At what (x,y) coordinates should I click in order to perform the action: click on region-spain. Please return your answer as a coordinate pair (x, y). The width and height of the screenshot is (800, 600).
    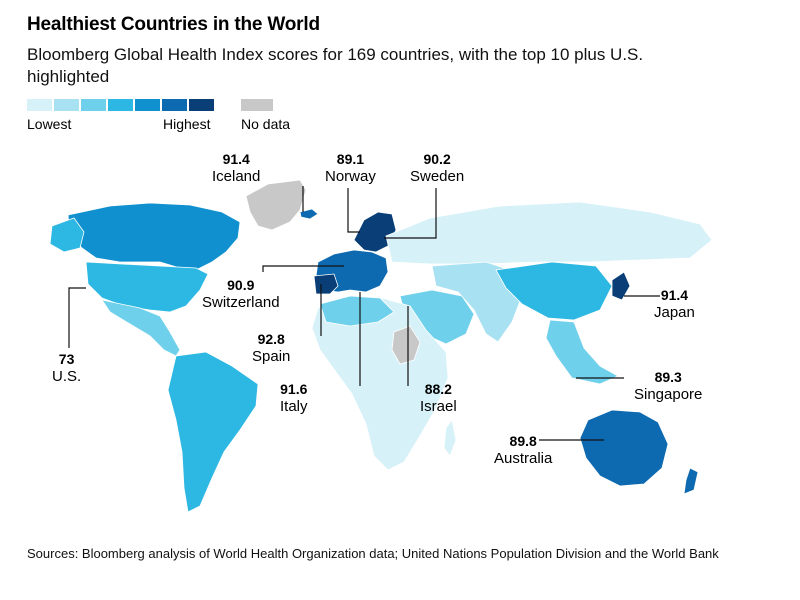
    Looking at the image, I should click on (326, 284).